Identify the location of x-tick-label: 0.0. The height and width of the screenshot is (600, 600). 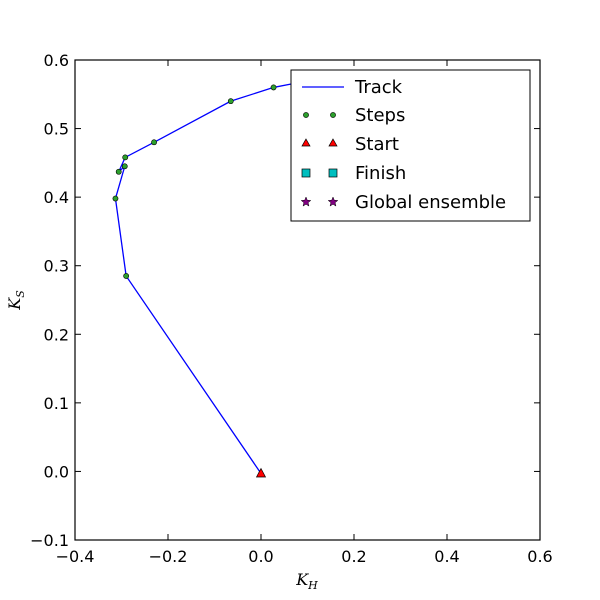
(260, 556).